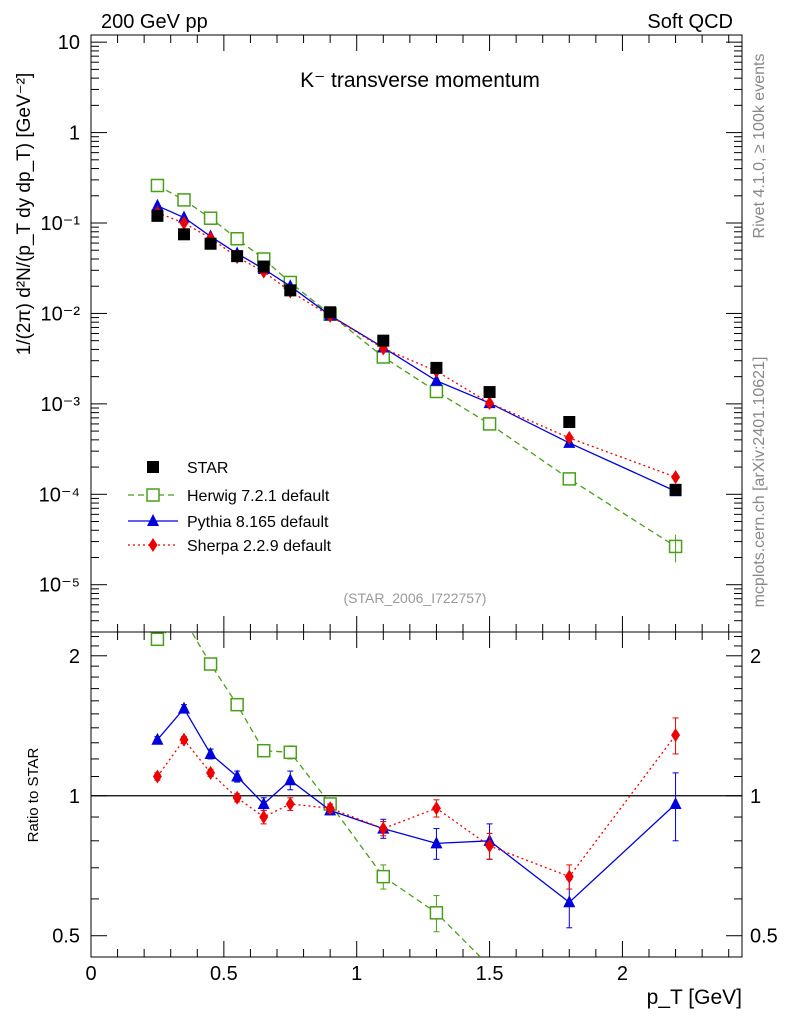 The height and width of the screenshot is (1024, 786). What do you see at coordinates (153, 545) in the screenshot?
I see `legend-marker-sherpa` at bounding box center [153, 545].